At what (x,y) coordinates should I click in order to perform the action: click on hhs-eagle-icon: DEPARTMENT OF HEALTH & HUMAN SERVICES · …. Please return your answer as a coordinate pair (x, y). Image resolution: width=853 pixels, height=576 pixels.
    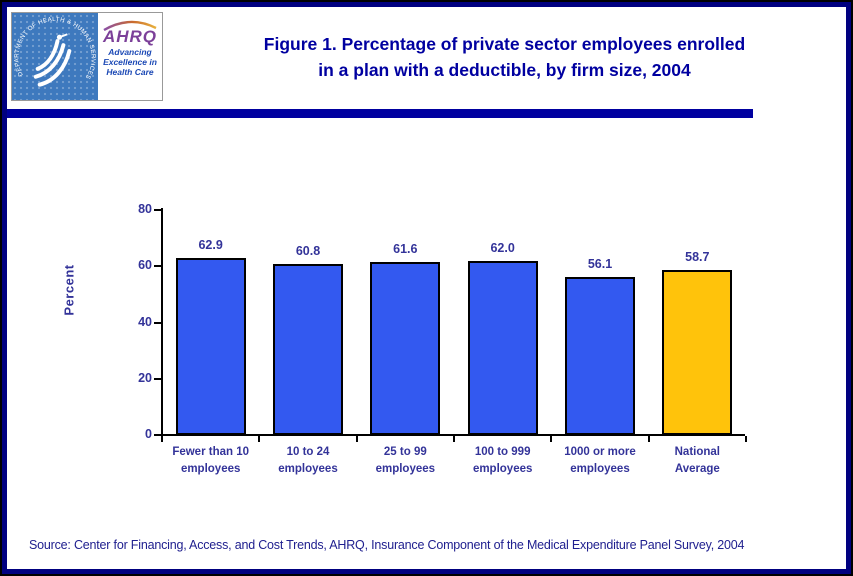
    Looking at the image, I should click on (54, 50).